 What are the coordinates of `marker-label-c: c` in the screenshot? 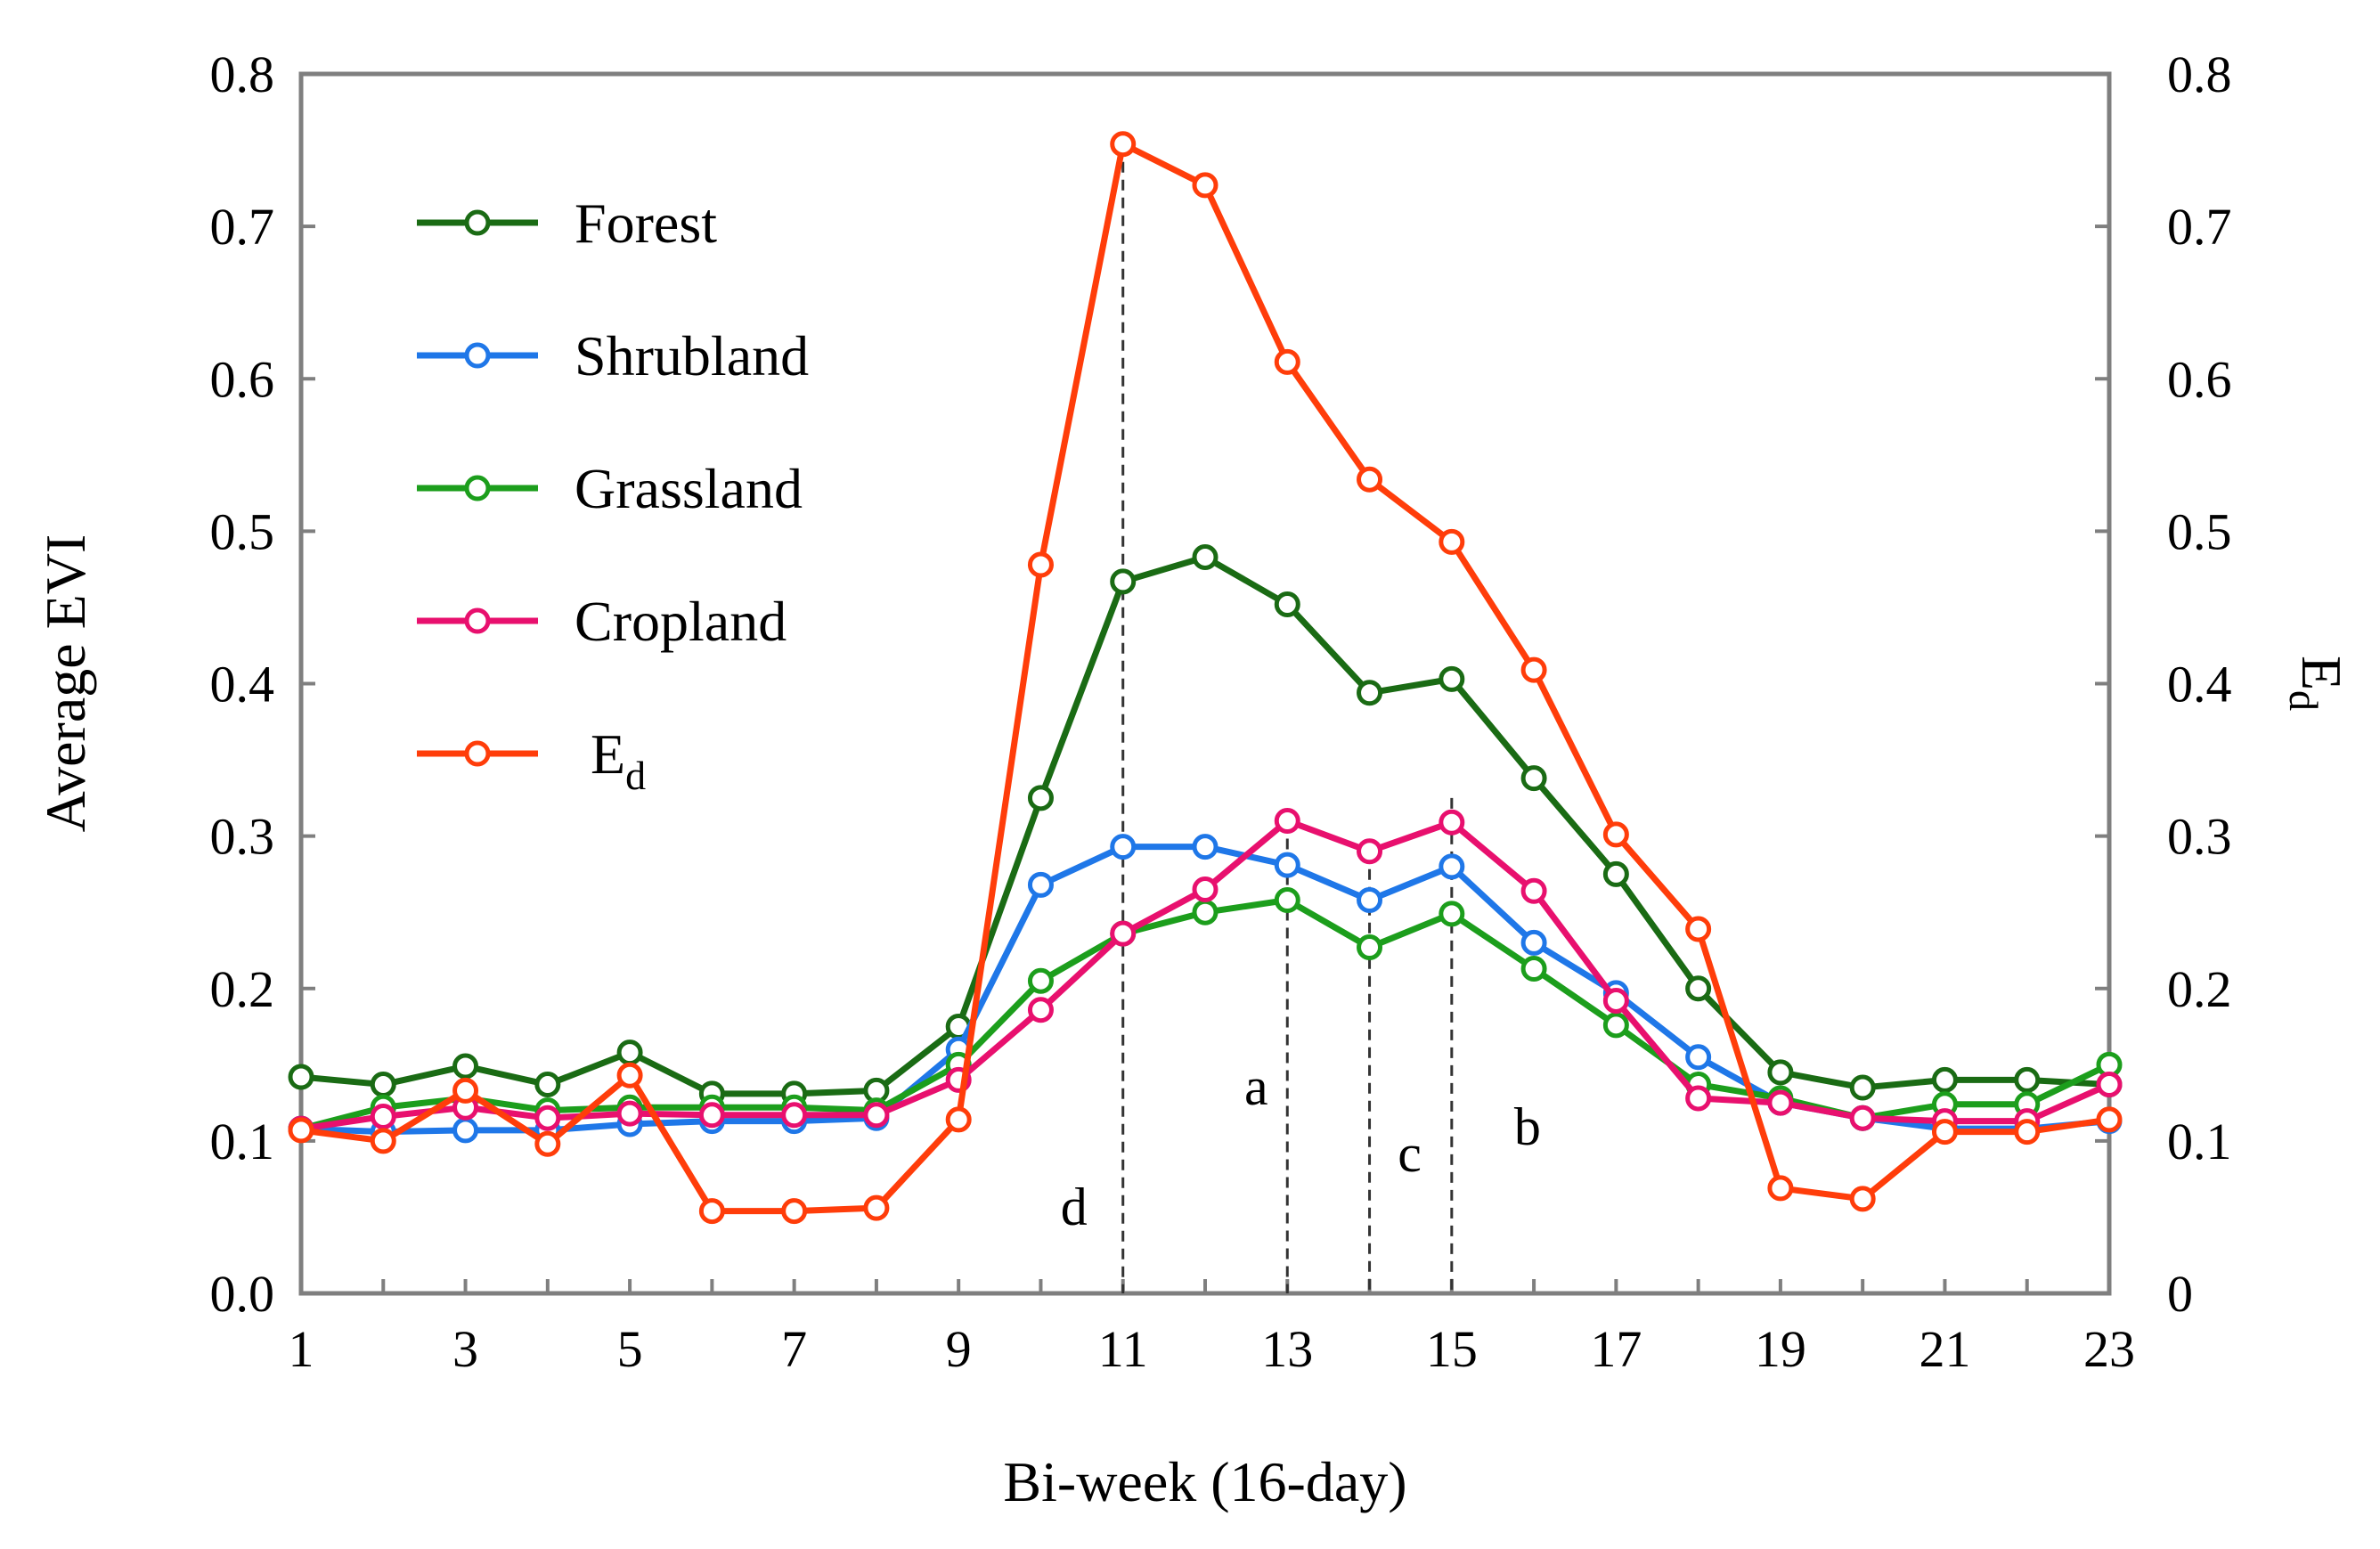 It's located at (1410, 1154).